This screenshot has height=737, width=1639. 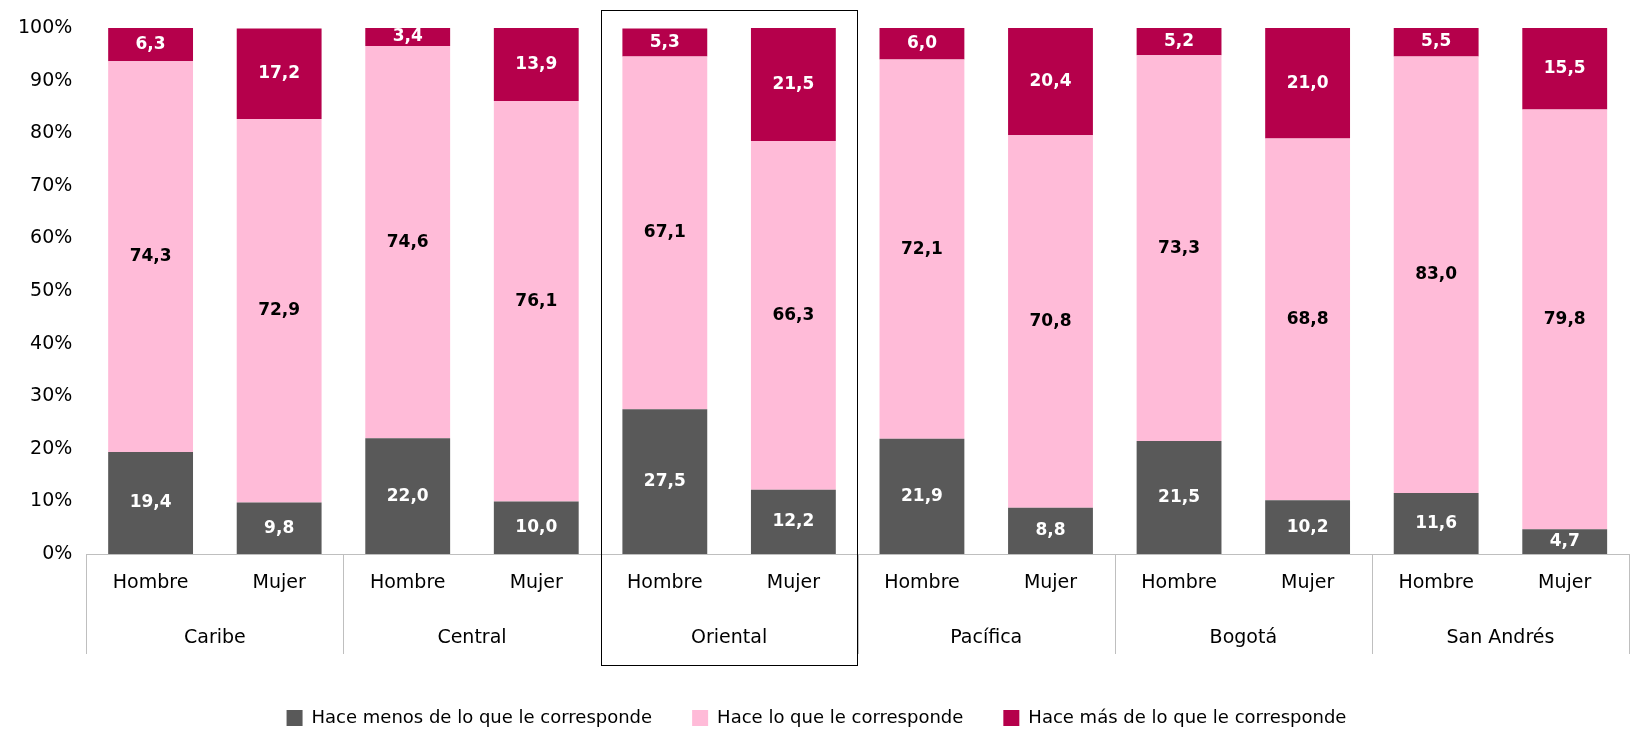 I want to click on data-label: 21,9, so click(x=921, y=494).